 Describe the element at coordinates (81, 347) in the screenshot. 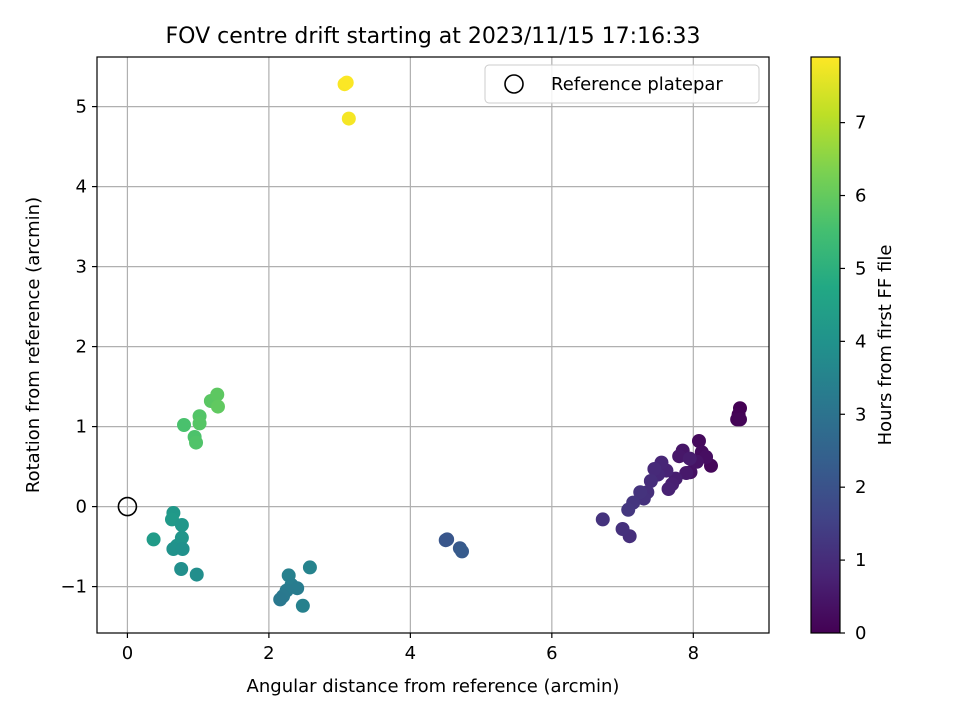

I see `y-tick-label: 2` at that location.